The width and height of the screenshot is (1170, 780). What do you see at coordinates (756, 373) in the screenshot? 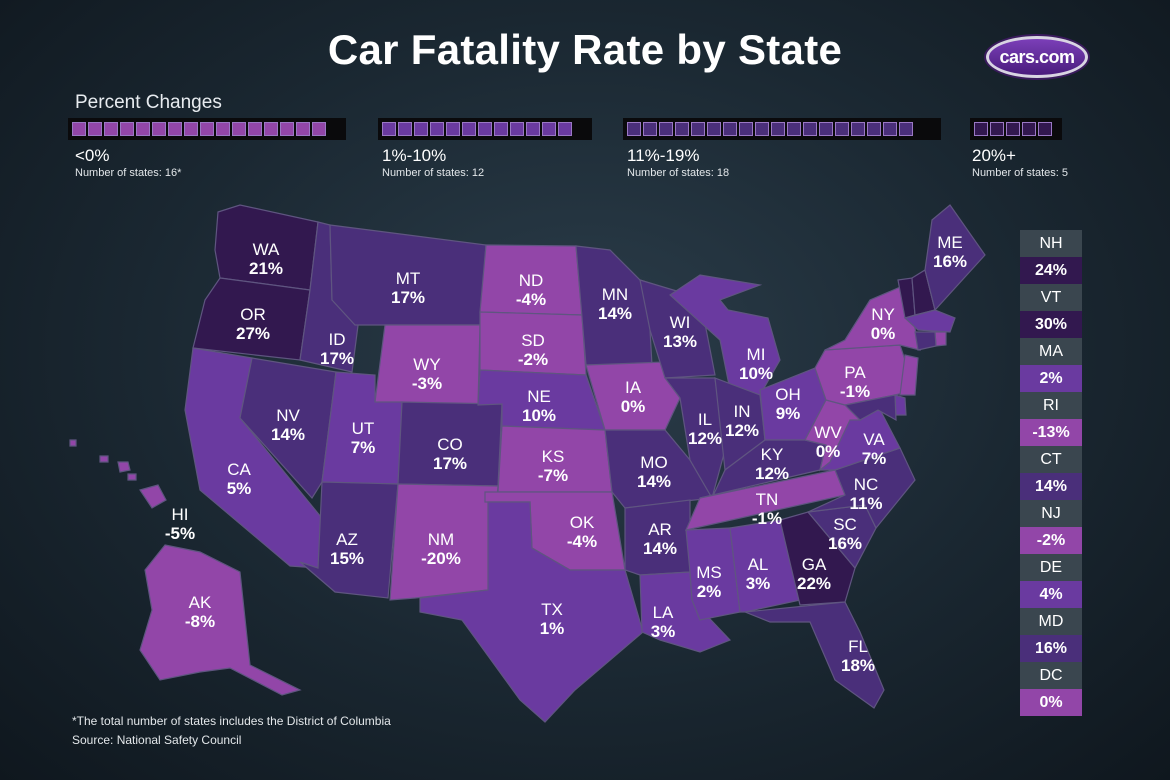
I see `state-value-mi: 10%` at bounding box center [756, 373].